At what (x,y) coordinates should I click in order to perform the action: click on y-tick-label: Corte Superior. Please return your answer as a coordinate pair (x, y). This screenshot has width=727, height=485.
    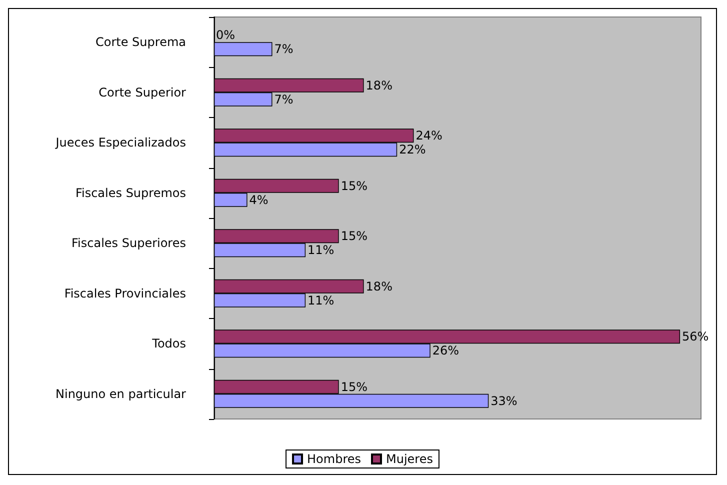
    Looking at the image, I should click on (142, 92).